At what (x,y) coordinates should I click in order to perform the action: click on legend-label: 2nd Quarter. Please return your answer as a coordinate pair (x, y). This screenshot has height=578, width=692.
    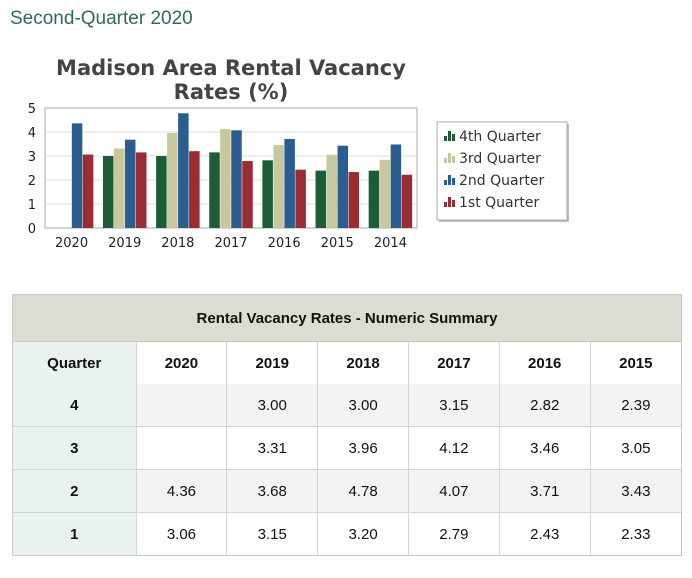
    Looking at the image, I should click on (501, 181).